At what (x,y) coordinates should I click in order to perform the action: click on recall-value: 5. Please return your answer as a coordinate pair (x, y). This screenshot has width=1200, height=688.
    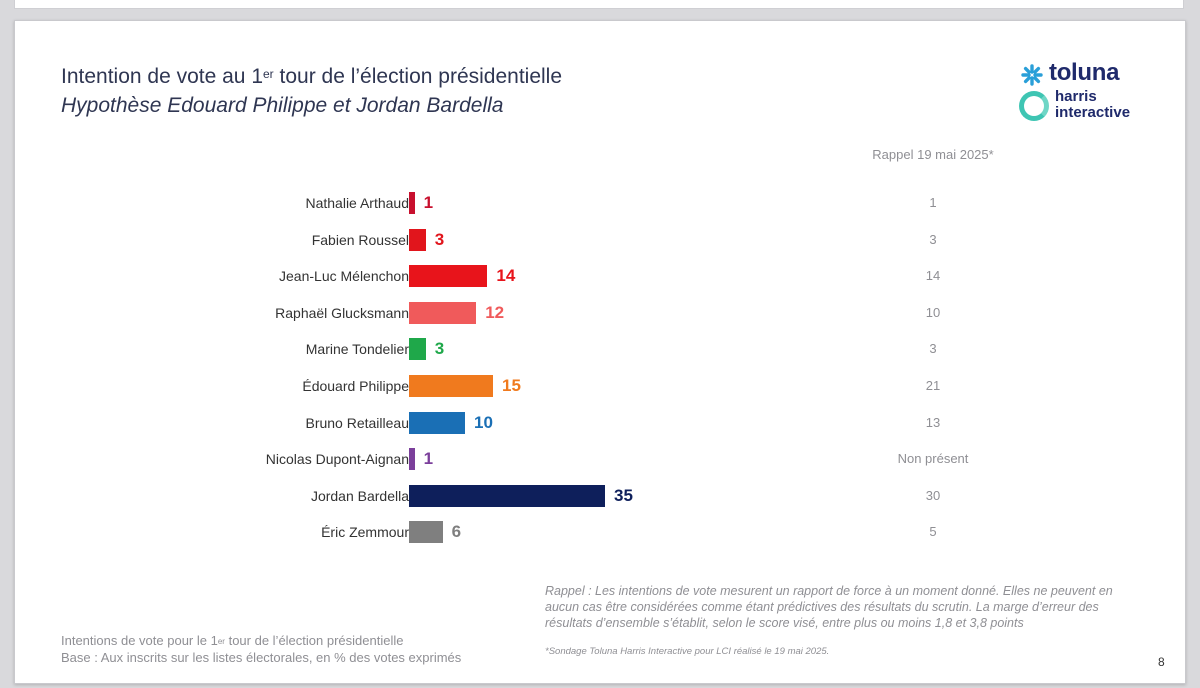
    Looking at the image, I should click on (933, 532).